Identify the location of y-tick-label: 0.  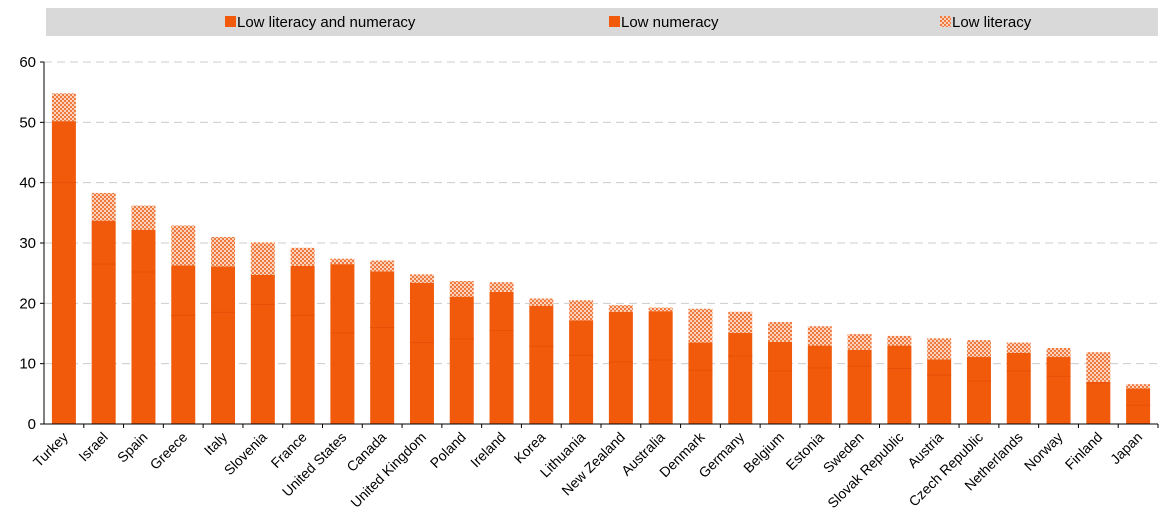
(32, 424).